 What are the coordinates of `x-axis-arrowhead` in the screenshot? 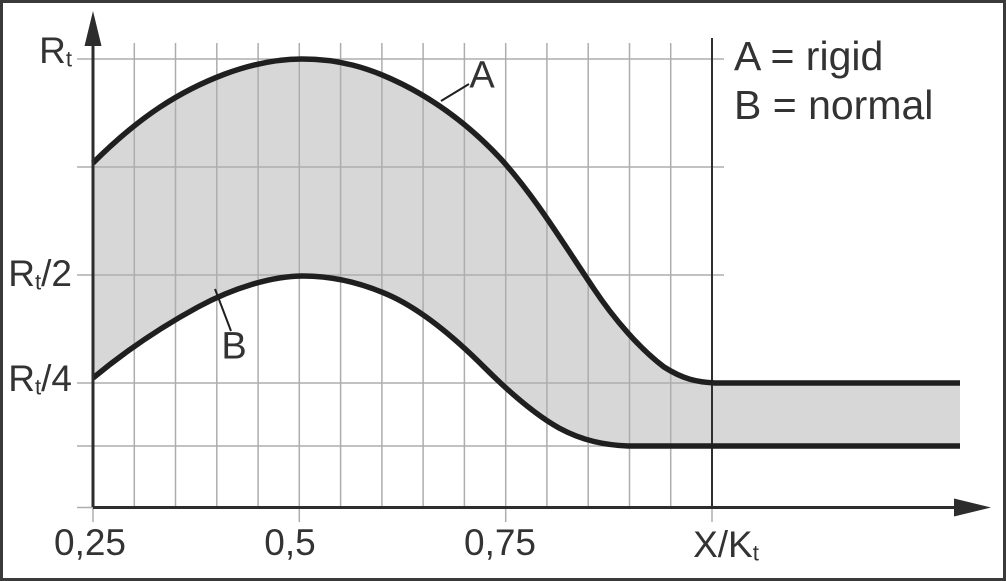 It's located at (972, 507).